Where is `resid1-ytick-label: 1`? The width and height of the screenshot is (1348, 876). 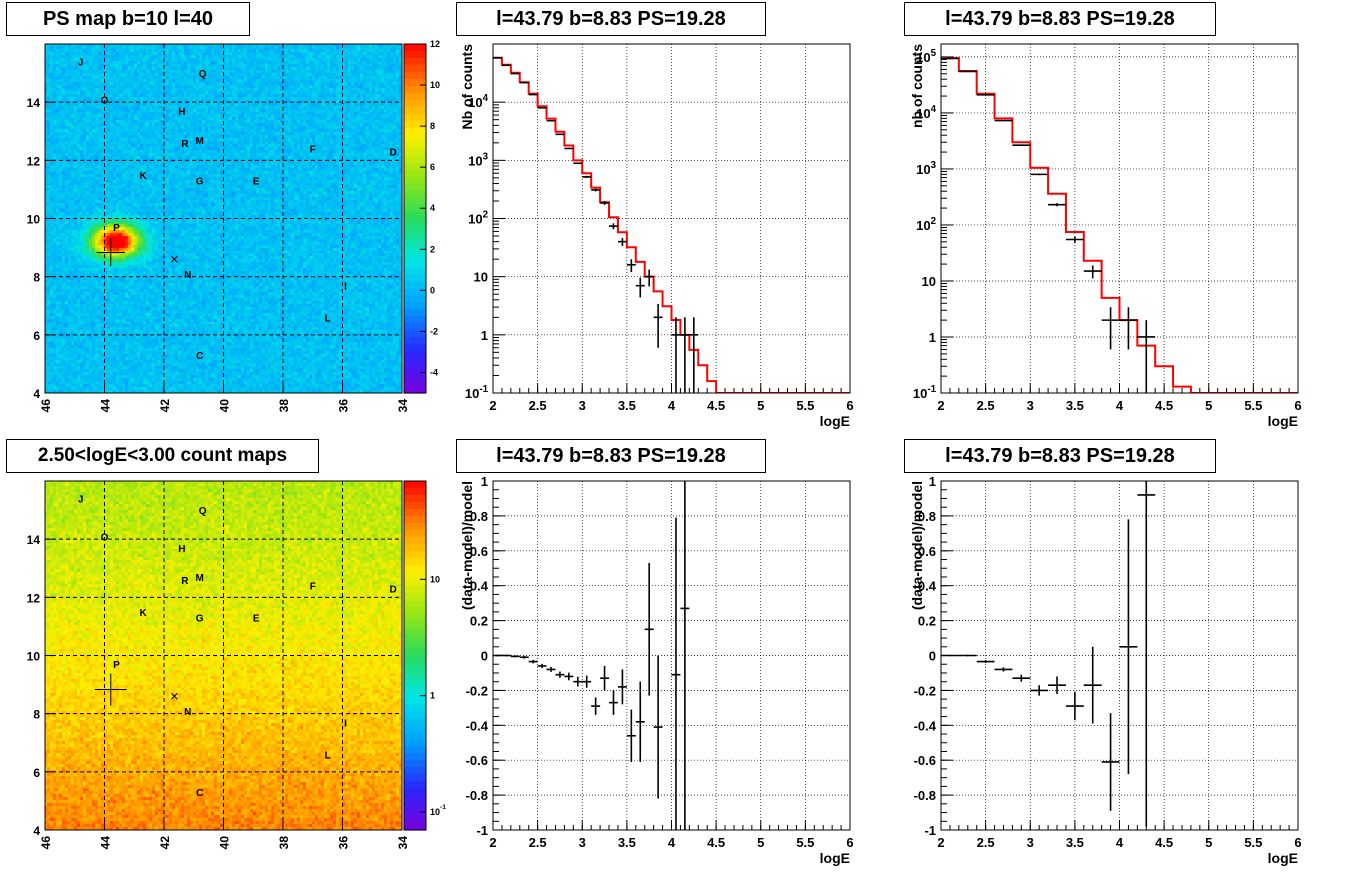
resid1-ytick-label: 1 is located at coordinates (484, 481).